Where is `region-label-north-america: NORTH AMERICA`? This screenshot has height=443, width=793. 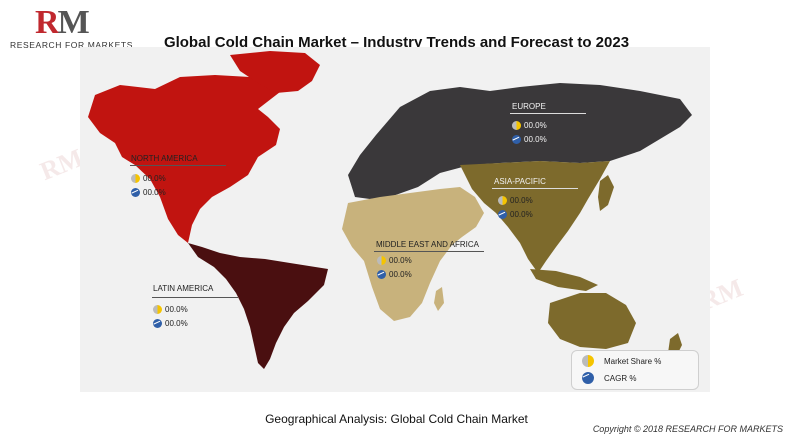 region-label-north-america: NORTH AMERICA is located at coordinates (164, 158).